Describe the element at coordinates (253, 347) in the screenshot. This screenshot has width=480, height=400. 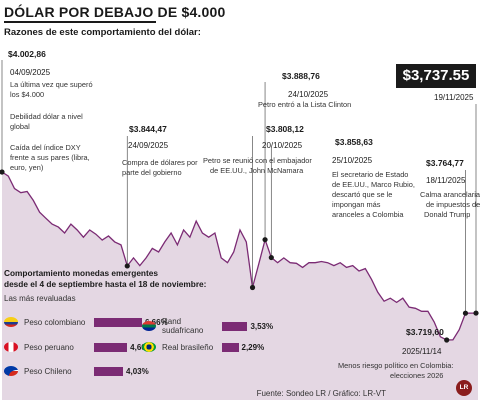
I see `currency-value: 2,29%` at that location.